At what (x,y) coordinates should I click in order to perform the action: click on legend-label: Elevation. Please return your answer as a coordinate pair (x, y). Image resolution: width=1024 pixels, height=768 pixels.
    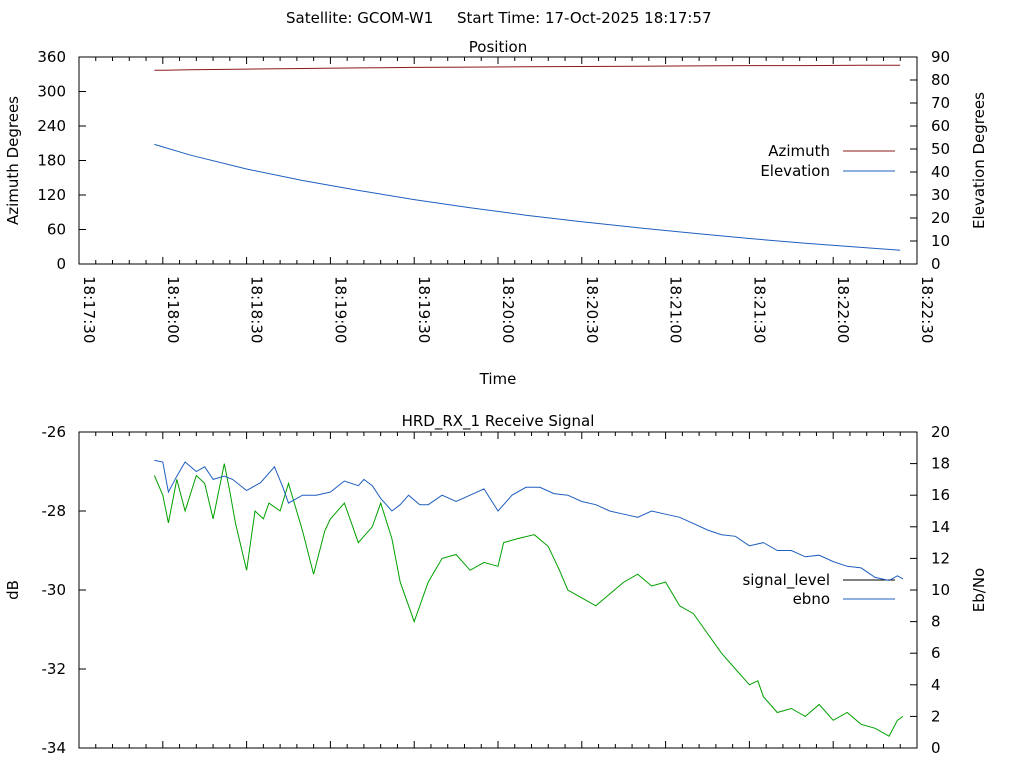
    Looking at the image, I should click on (795, 171).